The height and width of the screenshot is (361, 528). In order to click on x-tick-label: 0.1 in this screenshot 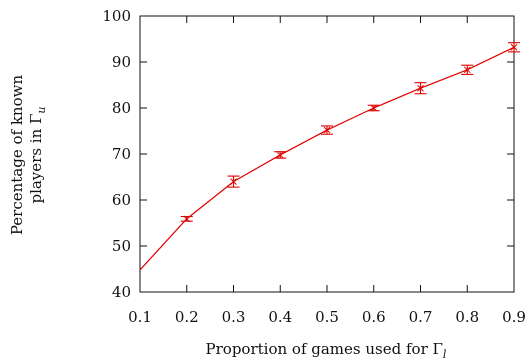, I will do `click(140, 317)`.